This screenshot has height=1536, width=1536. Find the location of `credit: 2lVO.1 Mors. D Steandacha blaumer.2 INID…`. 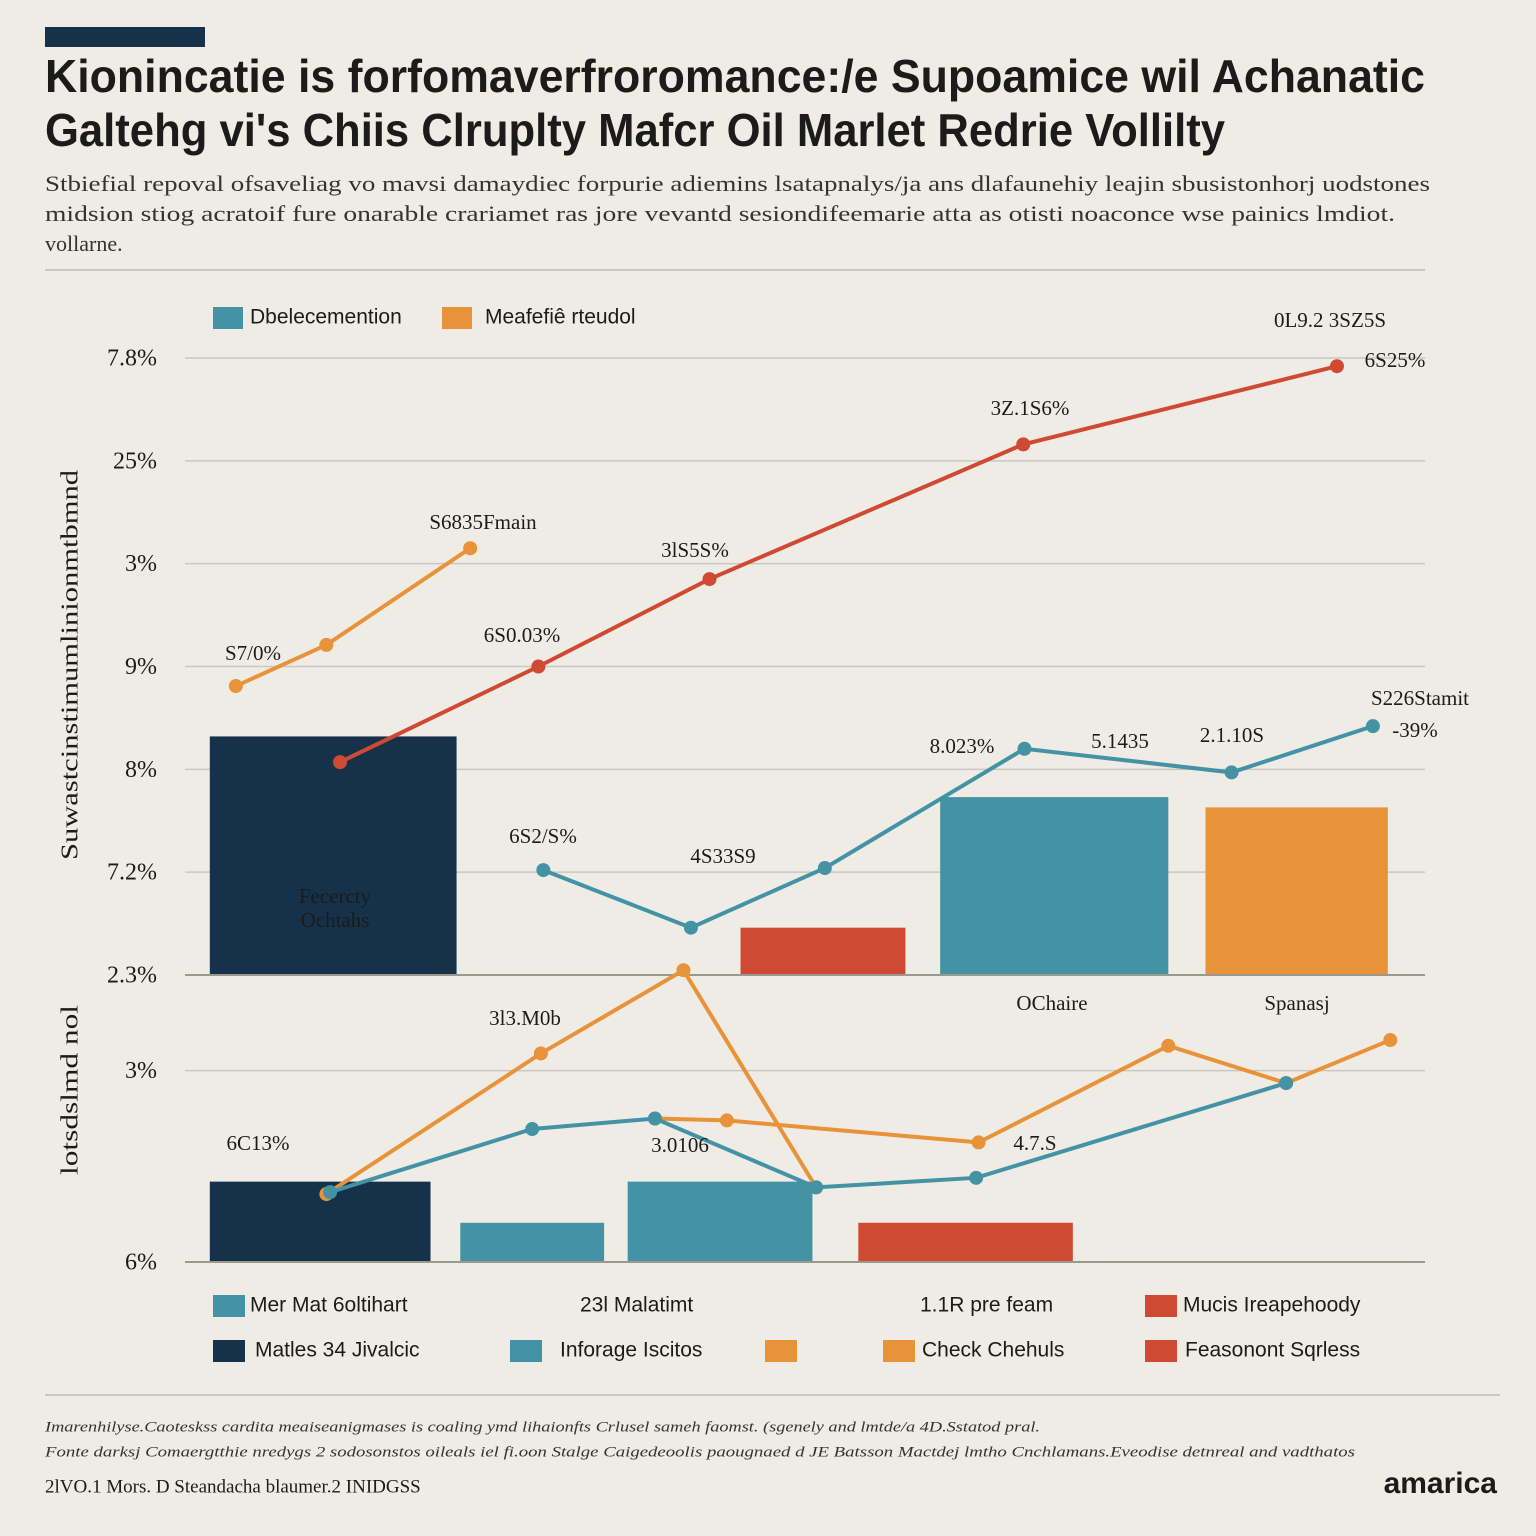

credit: 2lVO.1 Mors. D Steandacha blaumer.2 INID… is located at coordinates (233, 1486).